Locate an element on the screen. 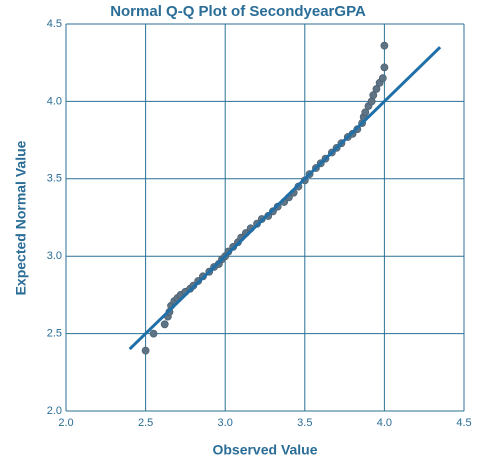 The image size is (485, 465). y-tick-label: 3.5 is located at coordinates (54, 179).